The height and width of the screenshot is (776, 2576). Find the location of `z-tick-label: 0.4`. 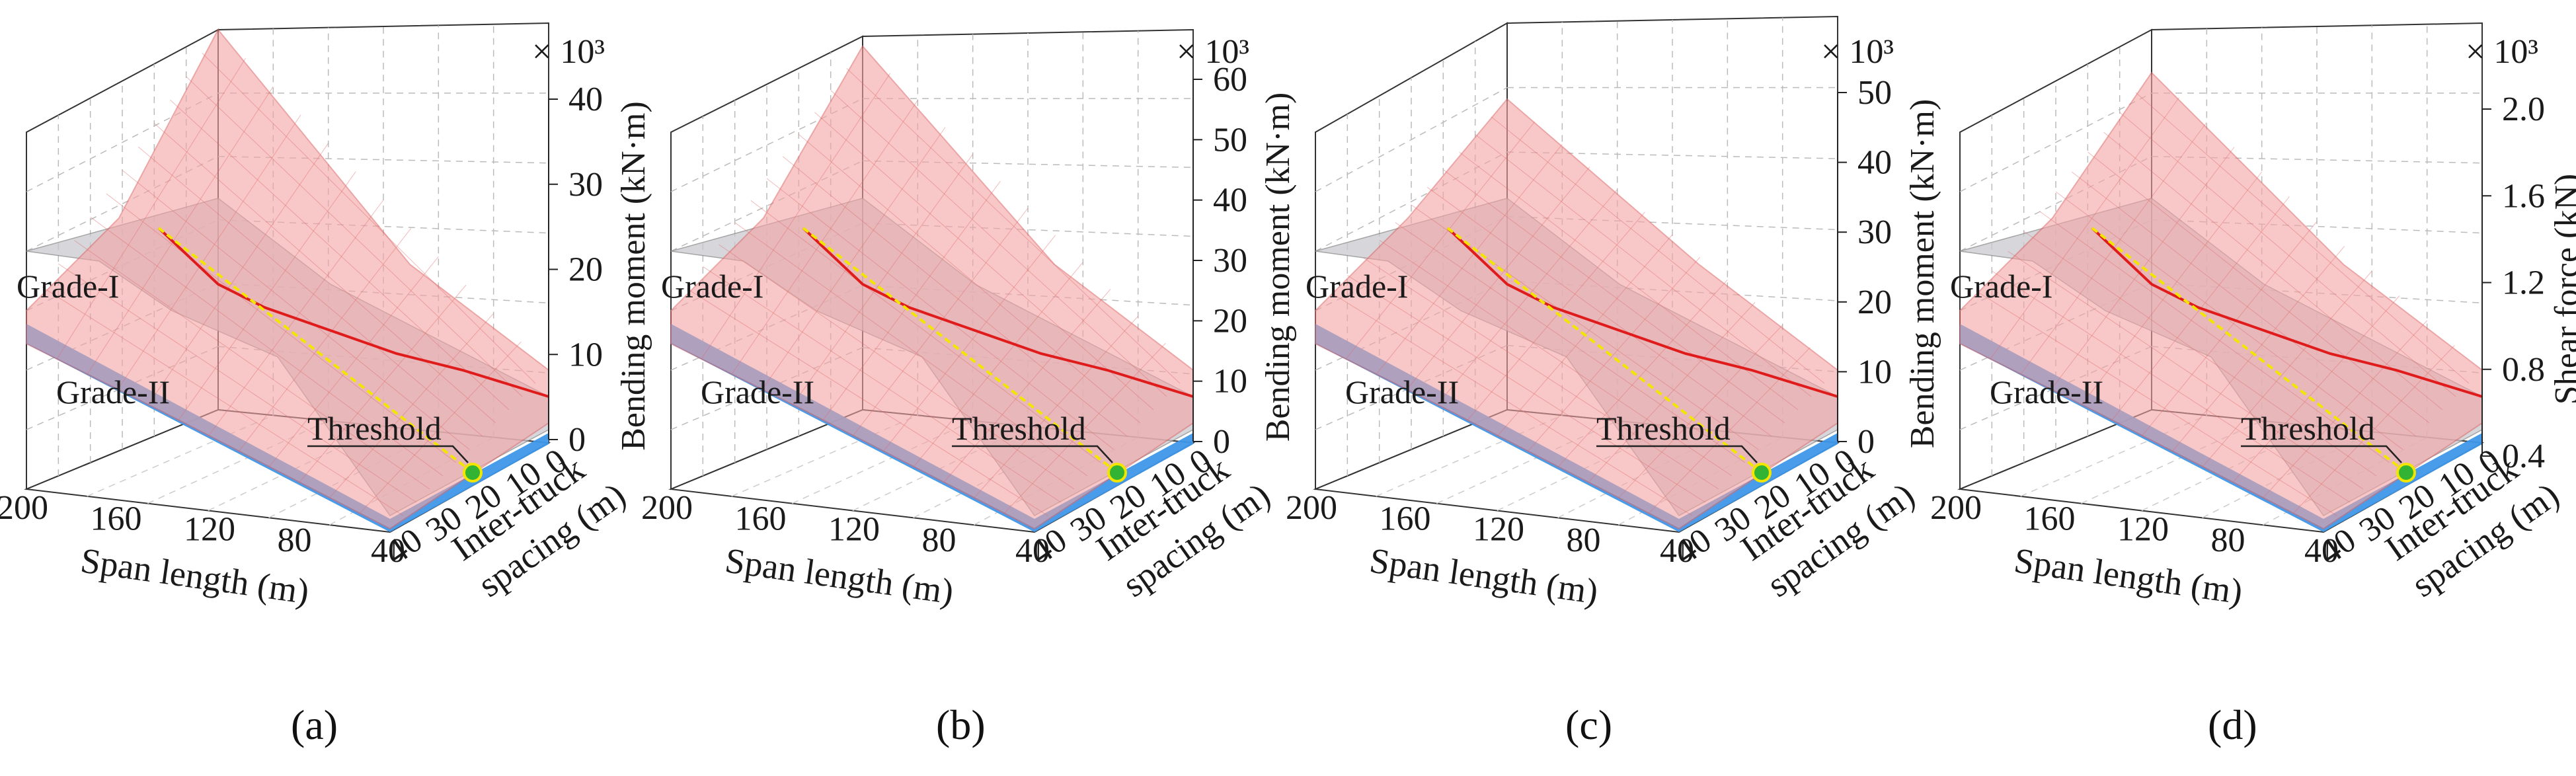

z-tick-label: 0.4 is located at coordinates (2523, 456).